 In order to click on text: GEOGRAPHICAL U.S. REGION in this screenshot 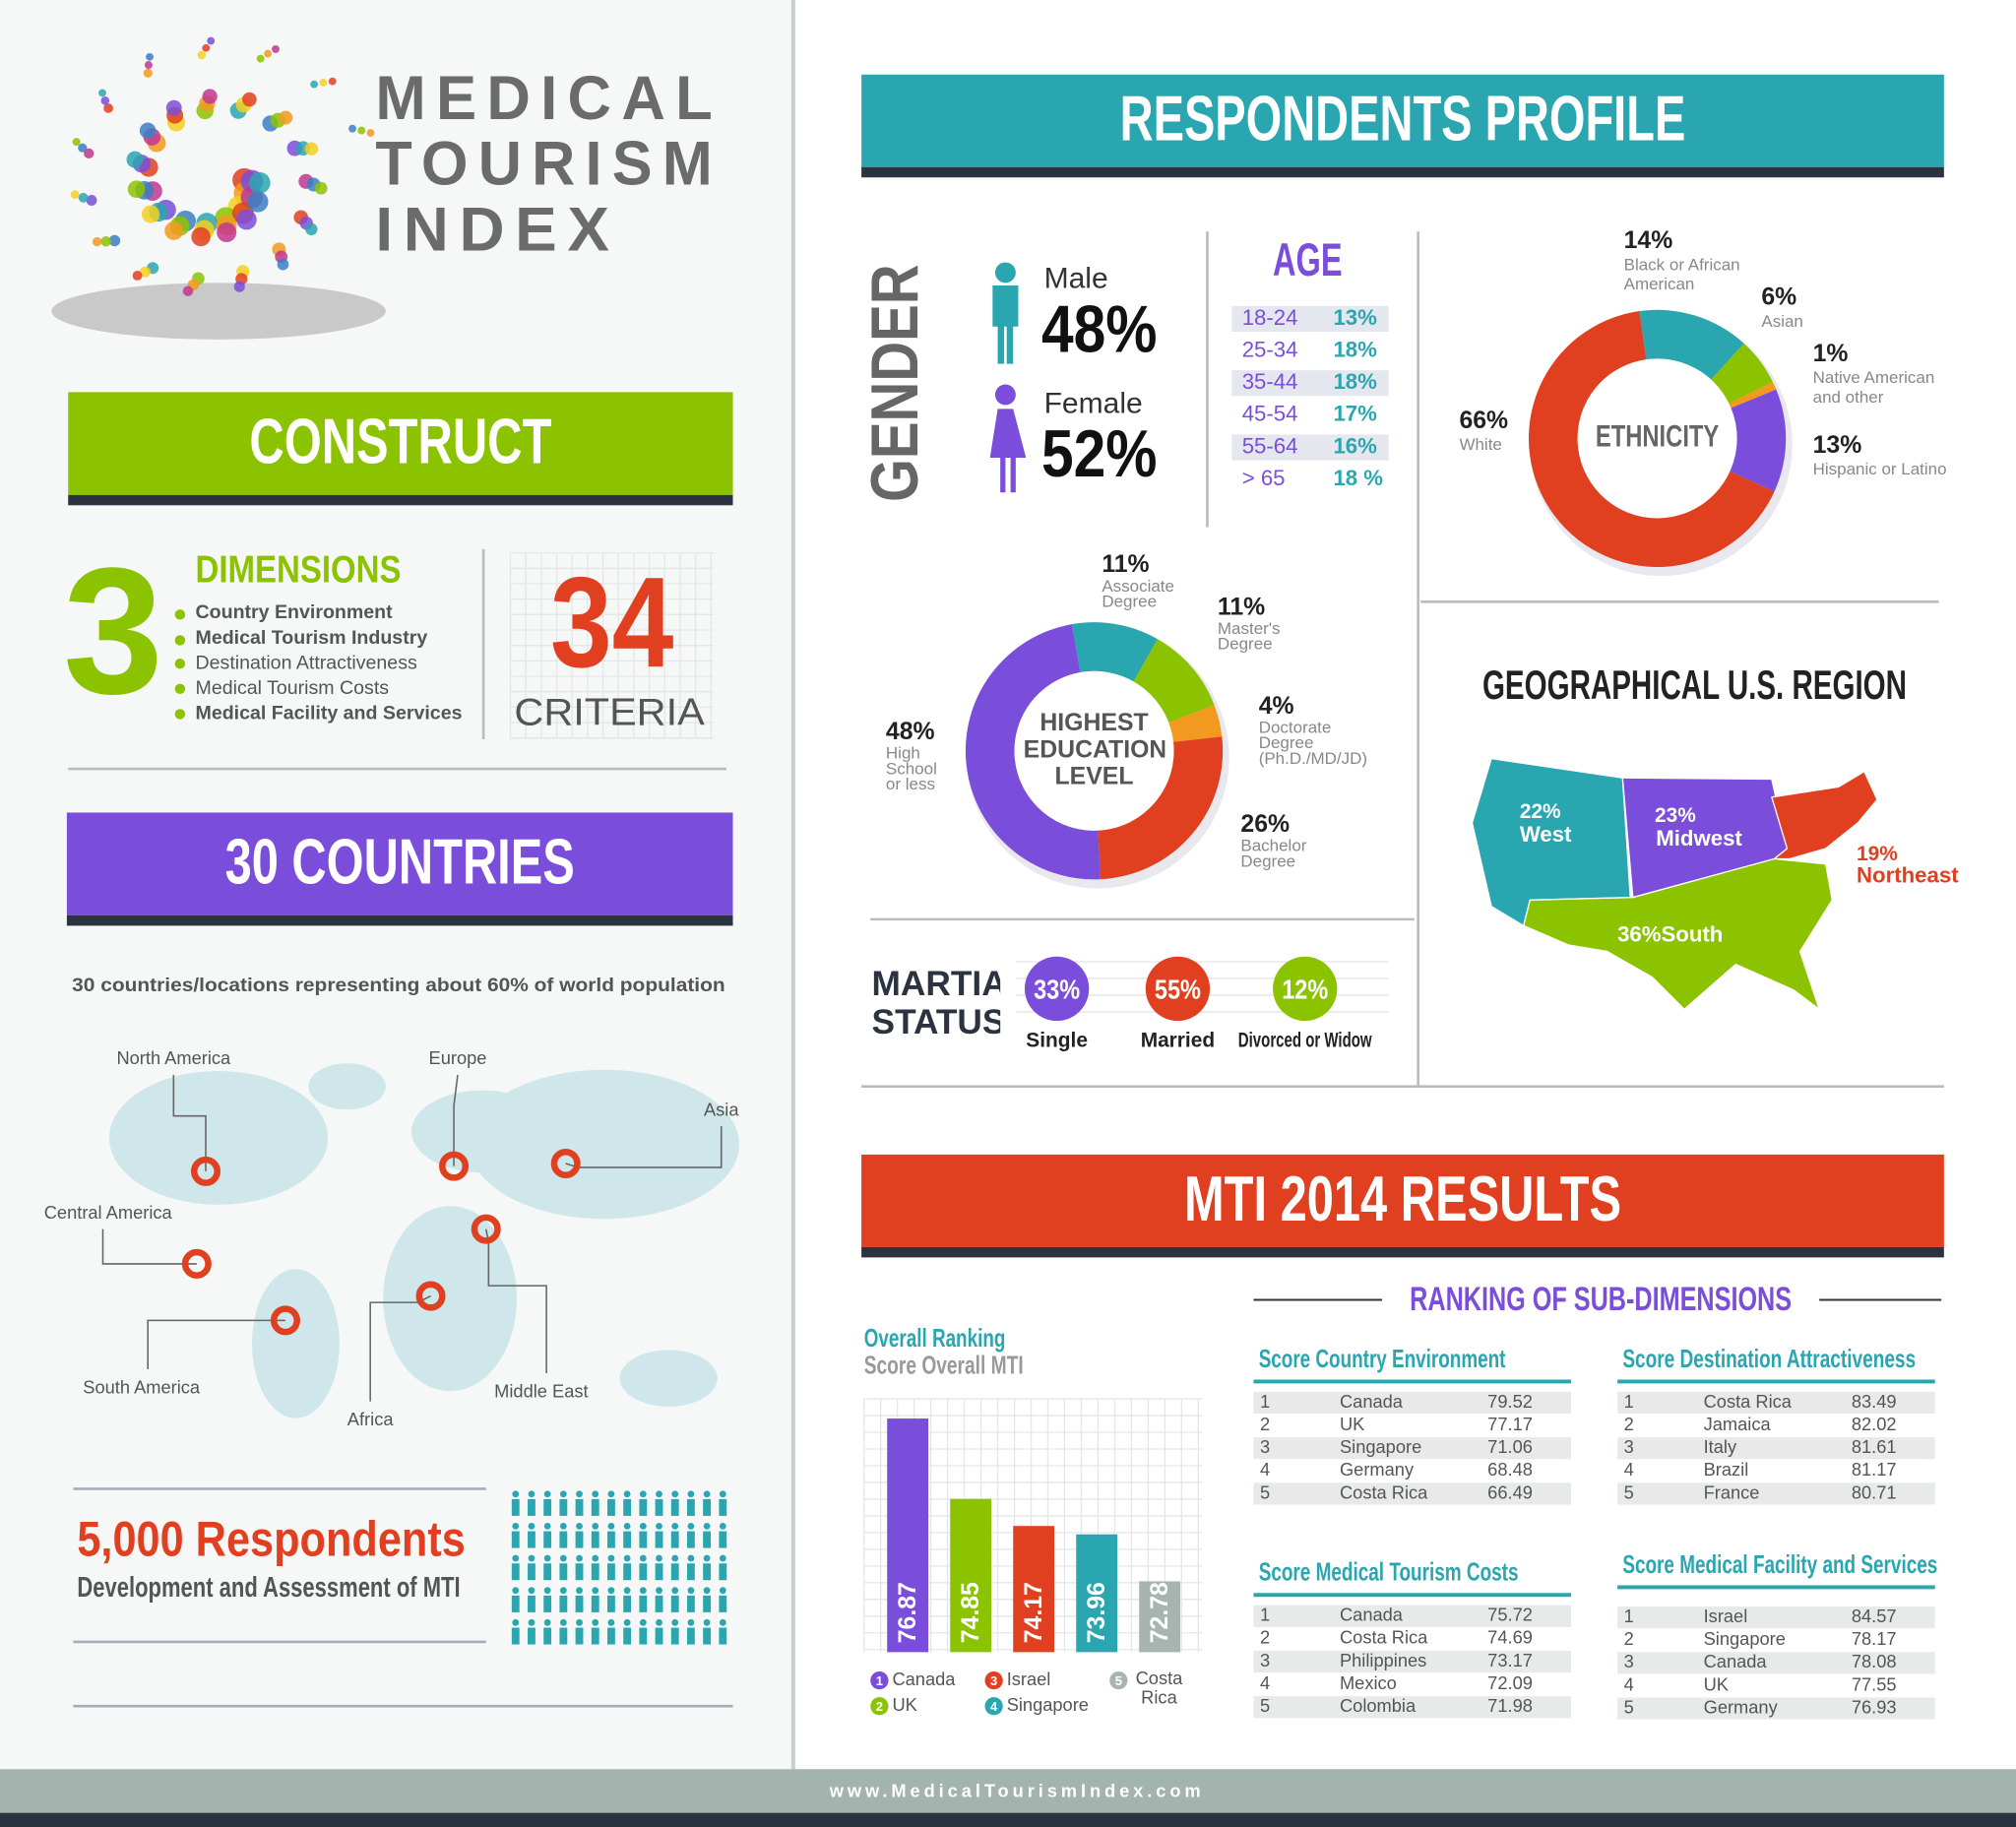, I will do `click(1694, 685)`.